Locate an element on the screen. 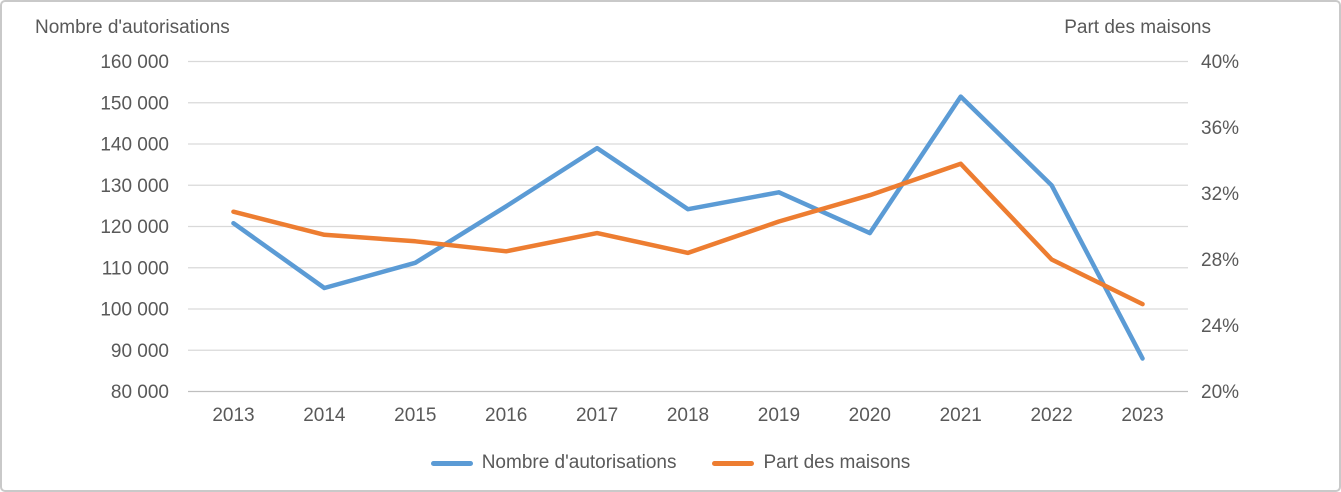 Image resolution: width=1341 pixels, height=492 pixels. left-axis-tick-label: 90 000 is located at coordinates (140, 351).